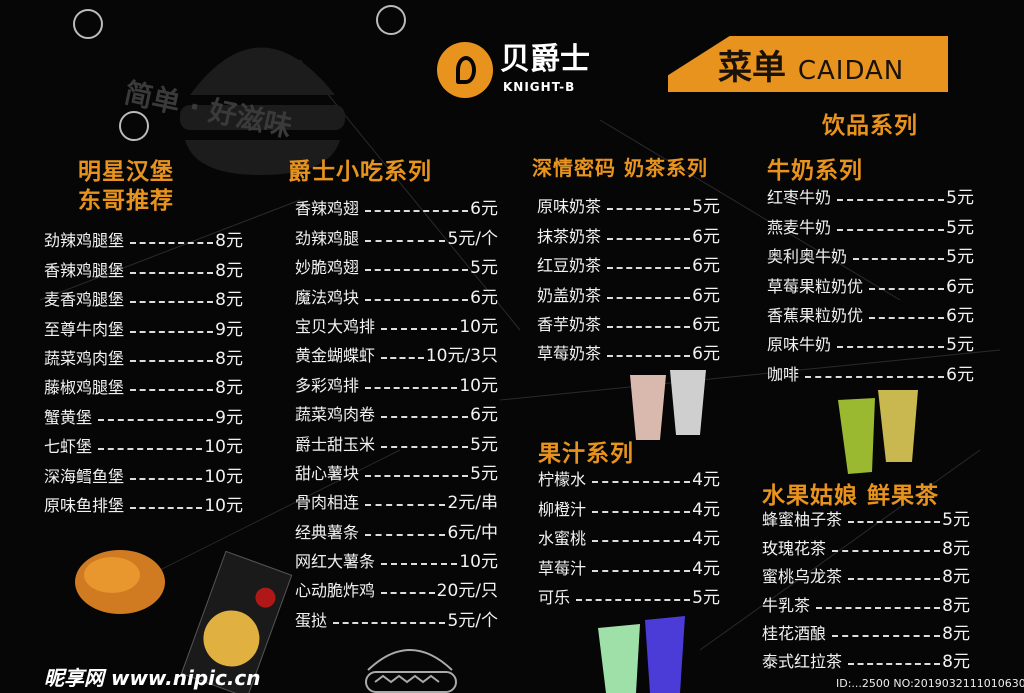  Describe the element at coordinates (84, 241) in the screenshot. I see `item-name: 劲辣鸡腿堡` at that location.